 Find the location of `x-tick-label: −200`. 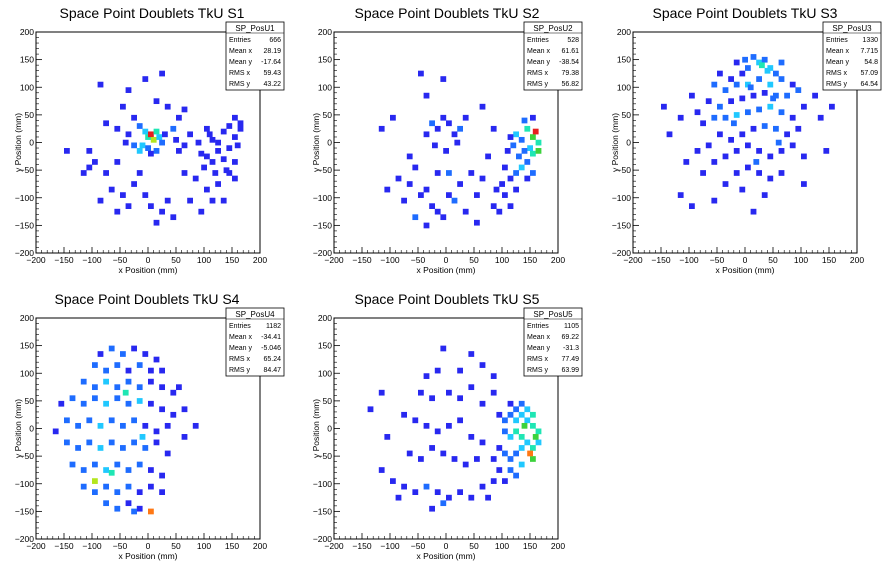

x-tick-label: −200 is located at coordinates (632, 260).